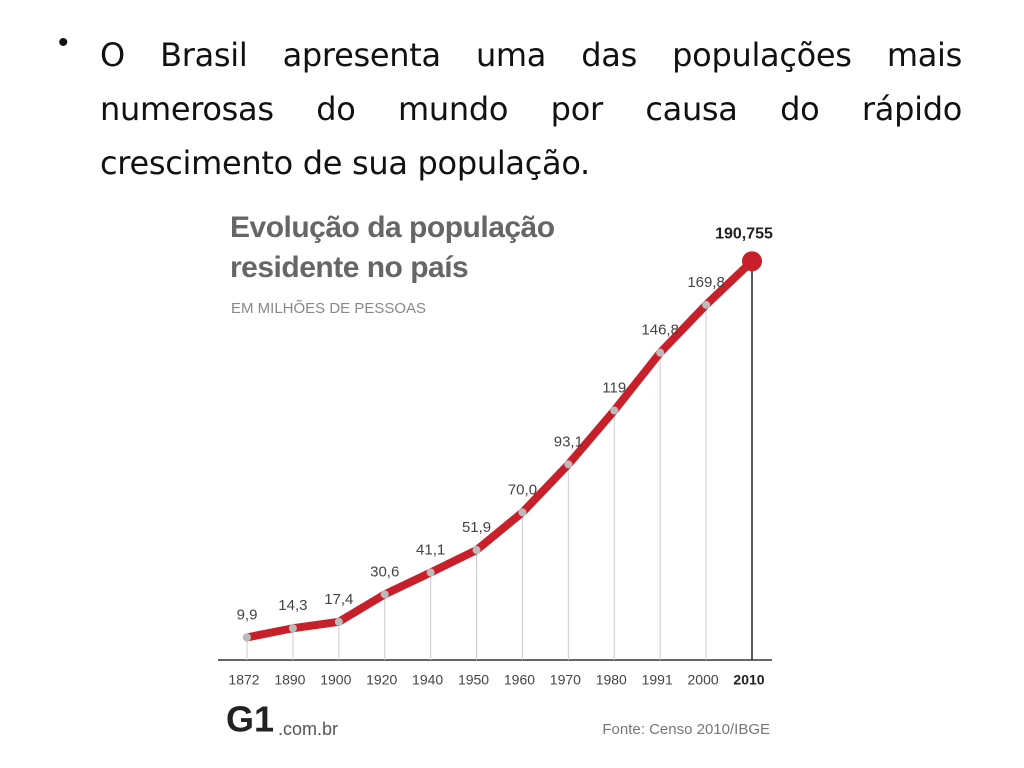  Describe the element at coordinates (565, 680) in the screenshot. I see `x-tick-label: 1970` at that location.